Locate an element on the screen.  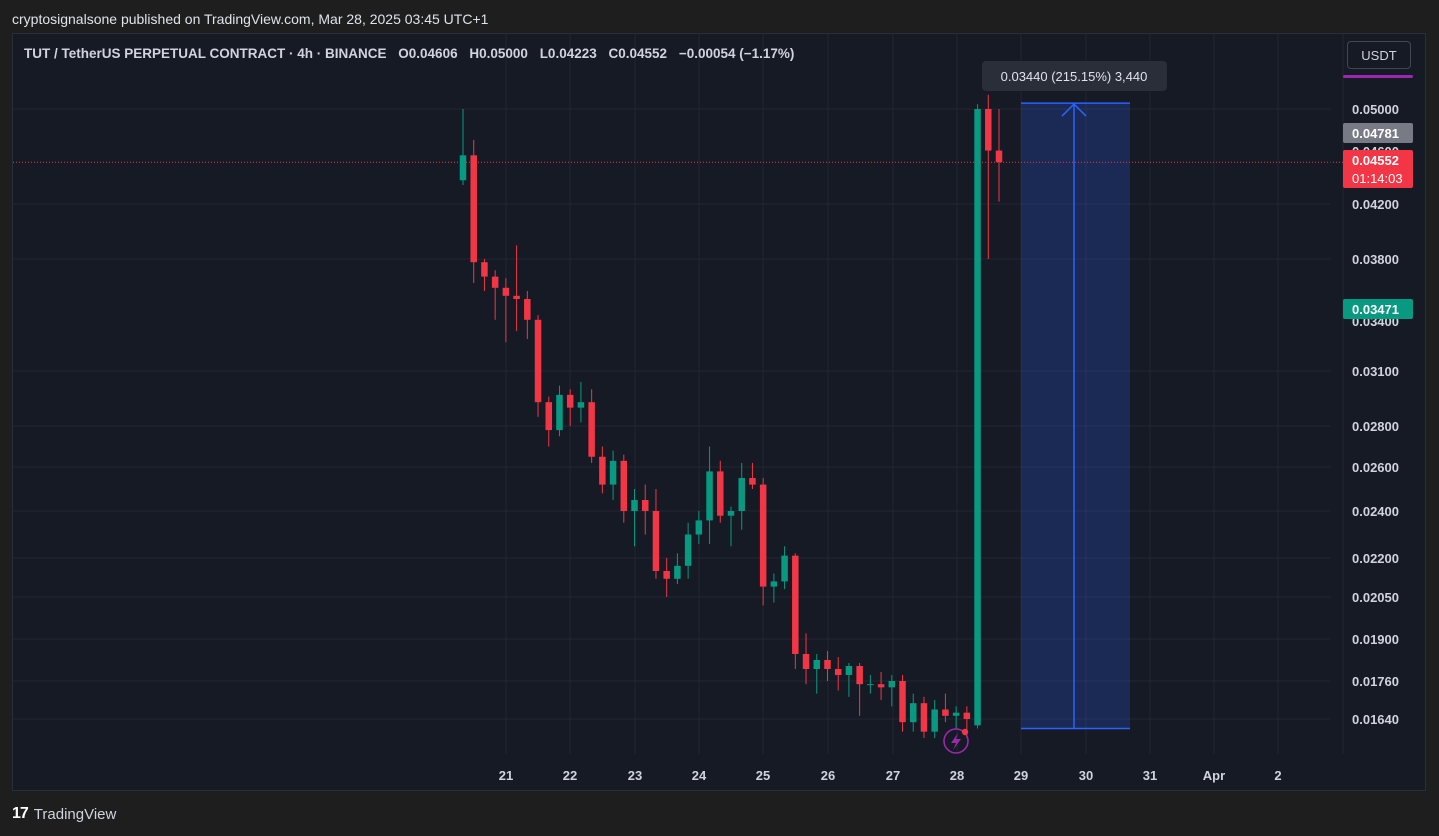
range-label-text: 0.03440 (215.15%) 3,440 is located at coordinates (1074, 76).